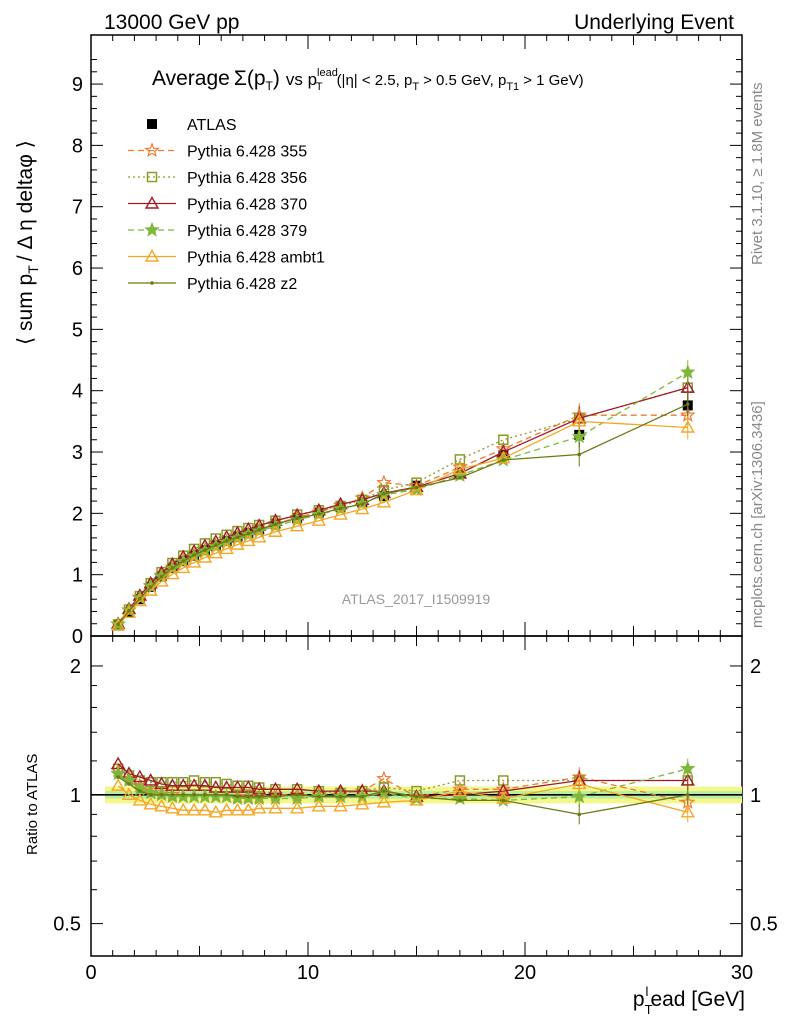  Describe the element at coordinates (67, 925) in the screenshot. I see `ratio-y-tick-label: 0.5` at that location.